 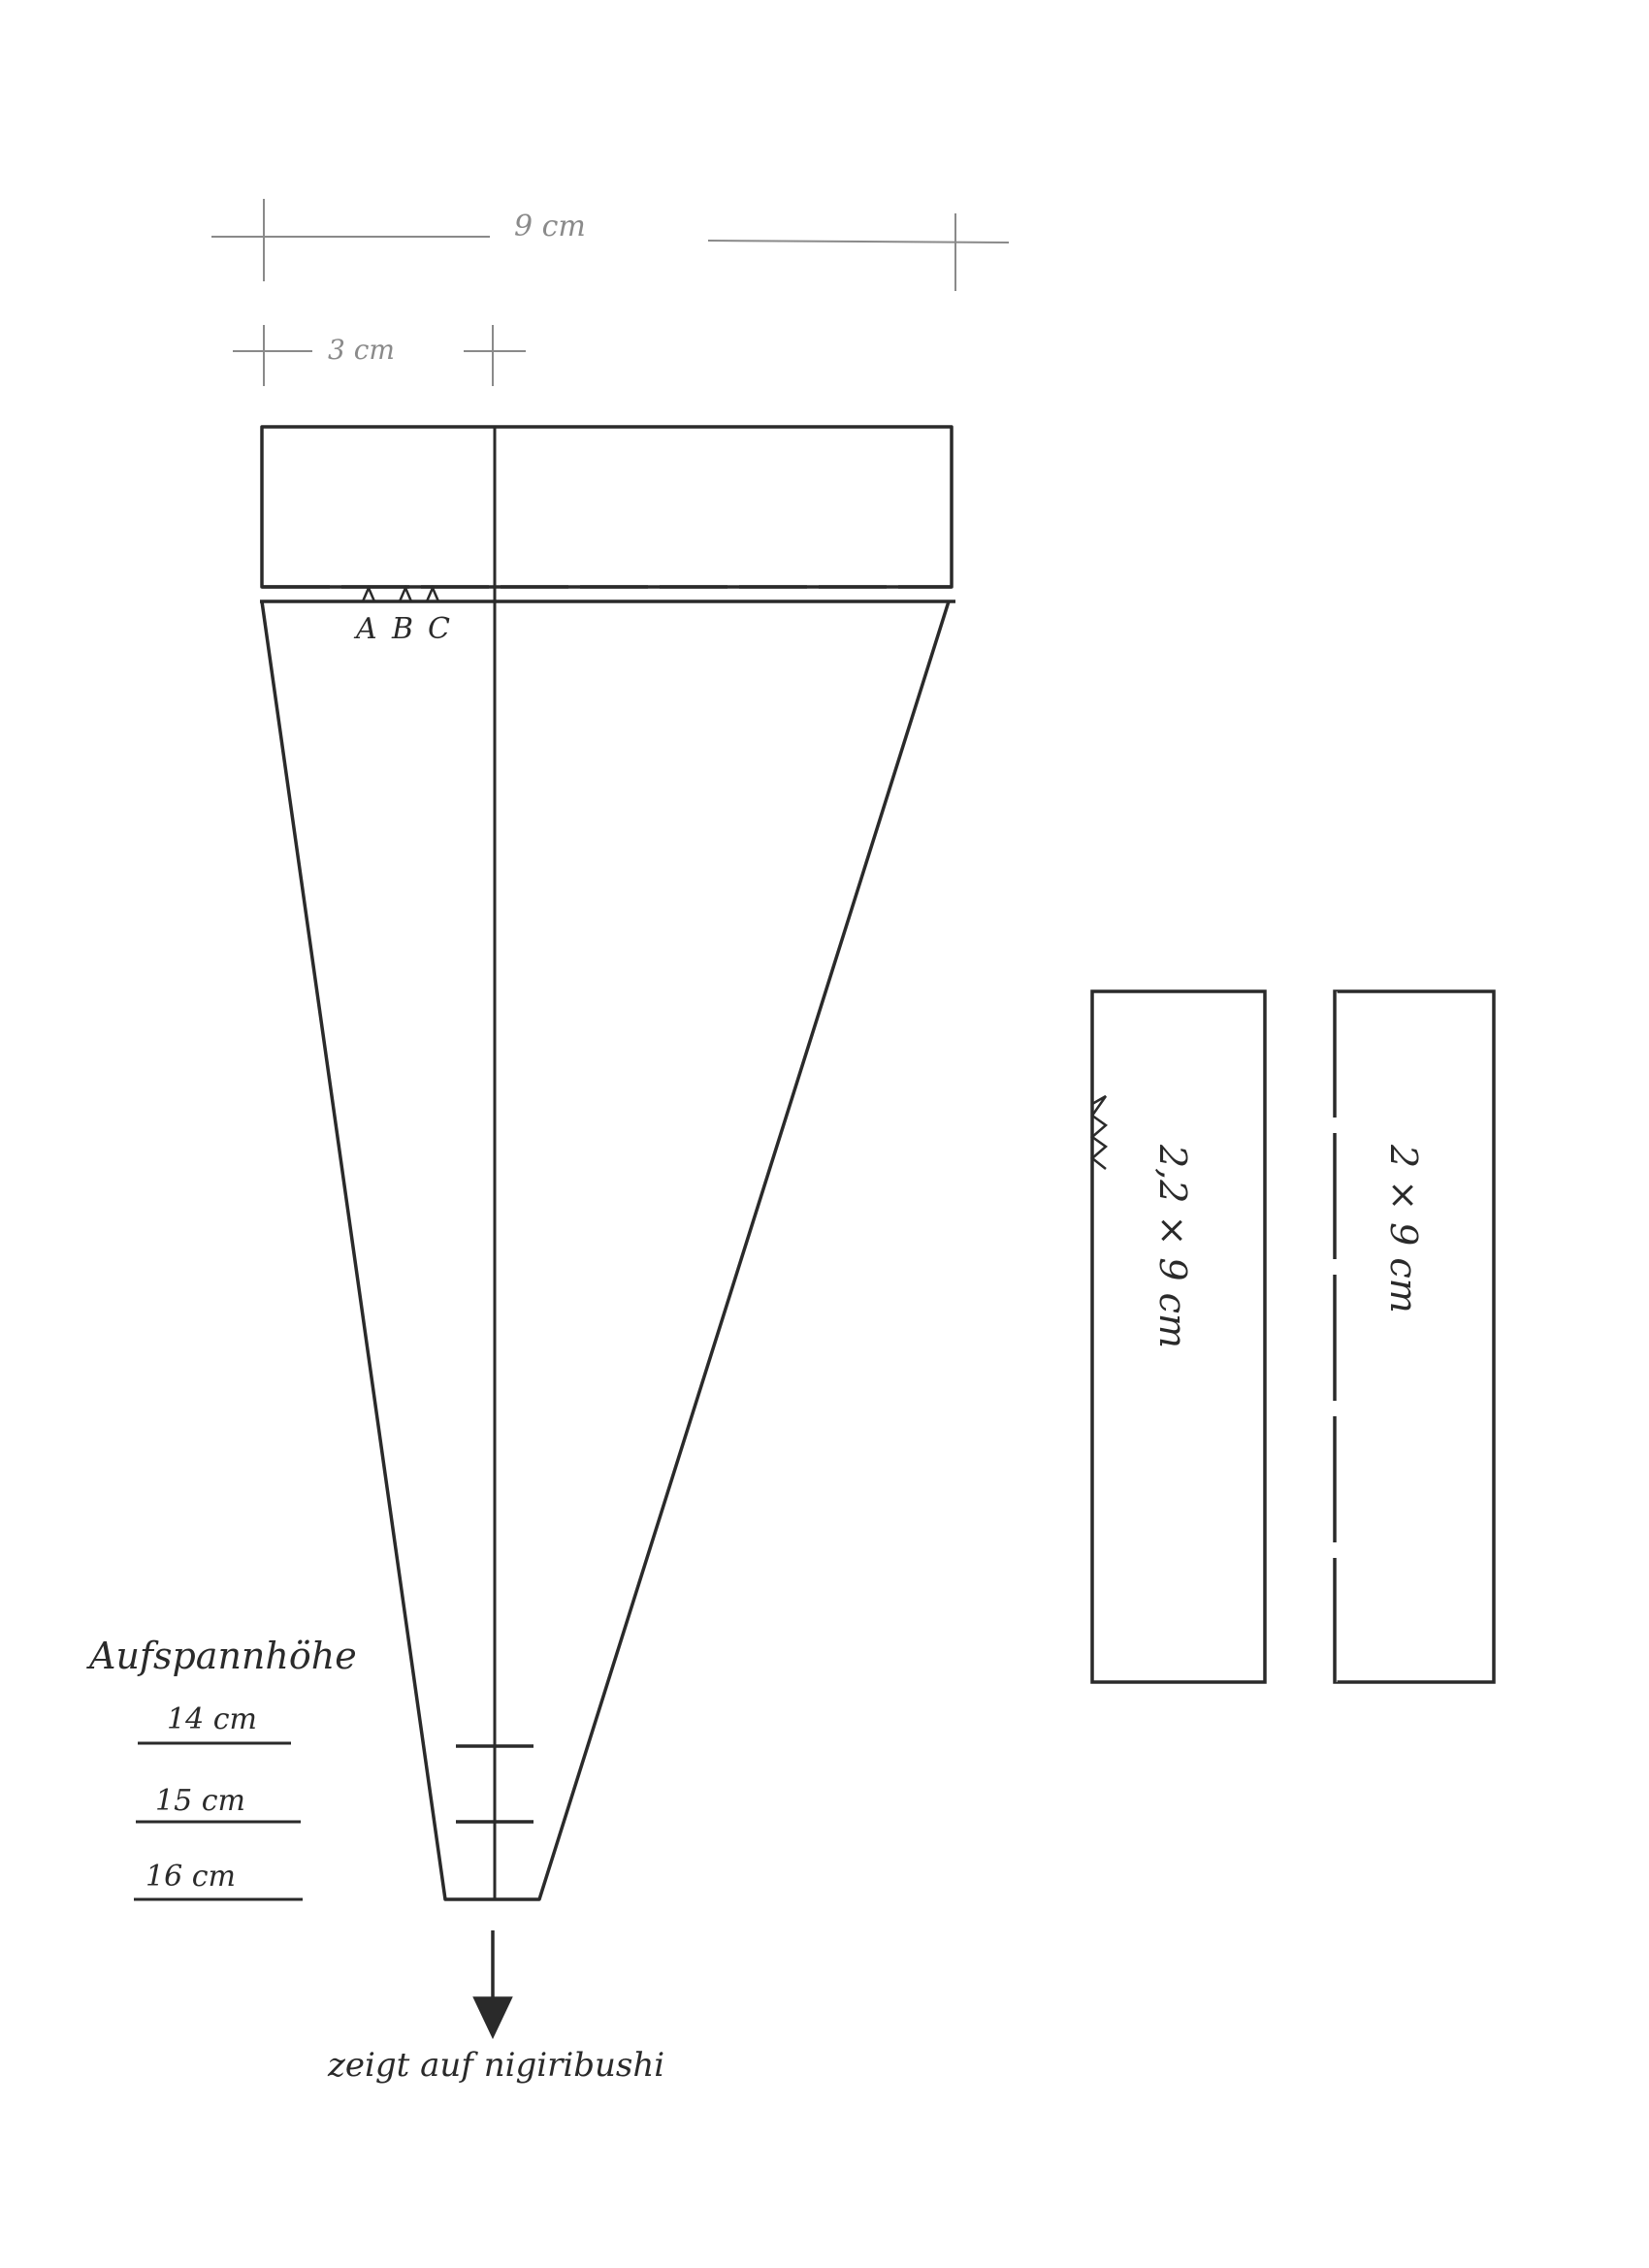 What do you see at coordinates (221, 1656) in the screenshot?
I see `height-title: Aufspannhöhe` at bounding box center [221, 1656].